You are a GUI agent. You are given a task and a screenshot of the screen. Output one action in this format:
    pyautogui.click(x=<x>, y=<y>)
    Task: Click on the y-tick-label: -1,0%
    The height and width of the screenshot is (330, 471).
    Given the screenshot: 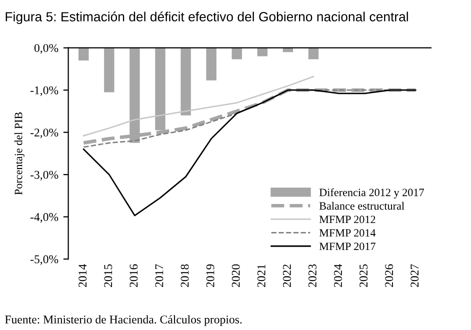 What is the action you would take?
    pyautogui.click(x=44, y=91)
    